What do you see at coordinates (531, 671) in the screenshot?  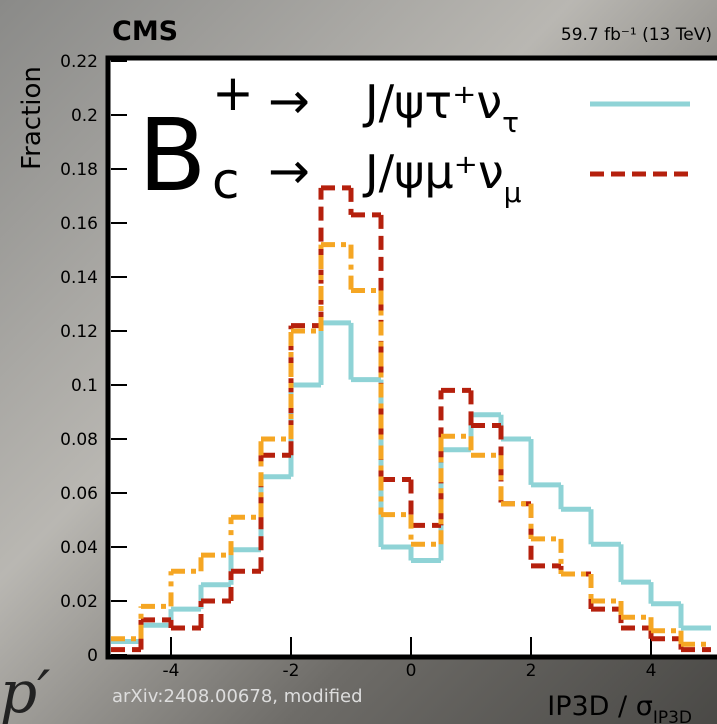 I see `x-tick-label: 2` at bounding box center [531, 671].